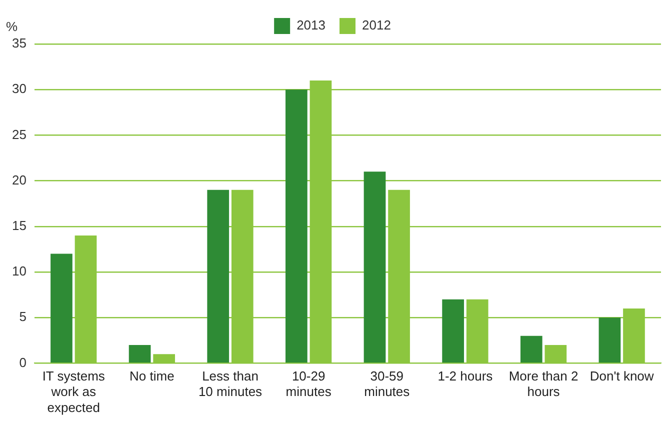 This screenshot has height=422, width=667. Describe the element at coordinates (309, 384) in the screenshot. I see `x-tick-label: 10-29 minutes` at that location.